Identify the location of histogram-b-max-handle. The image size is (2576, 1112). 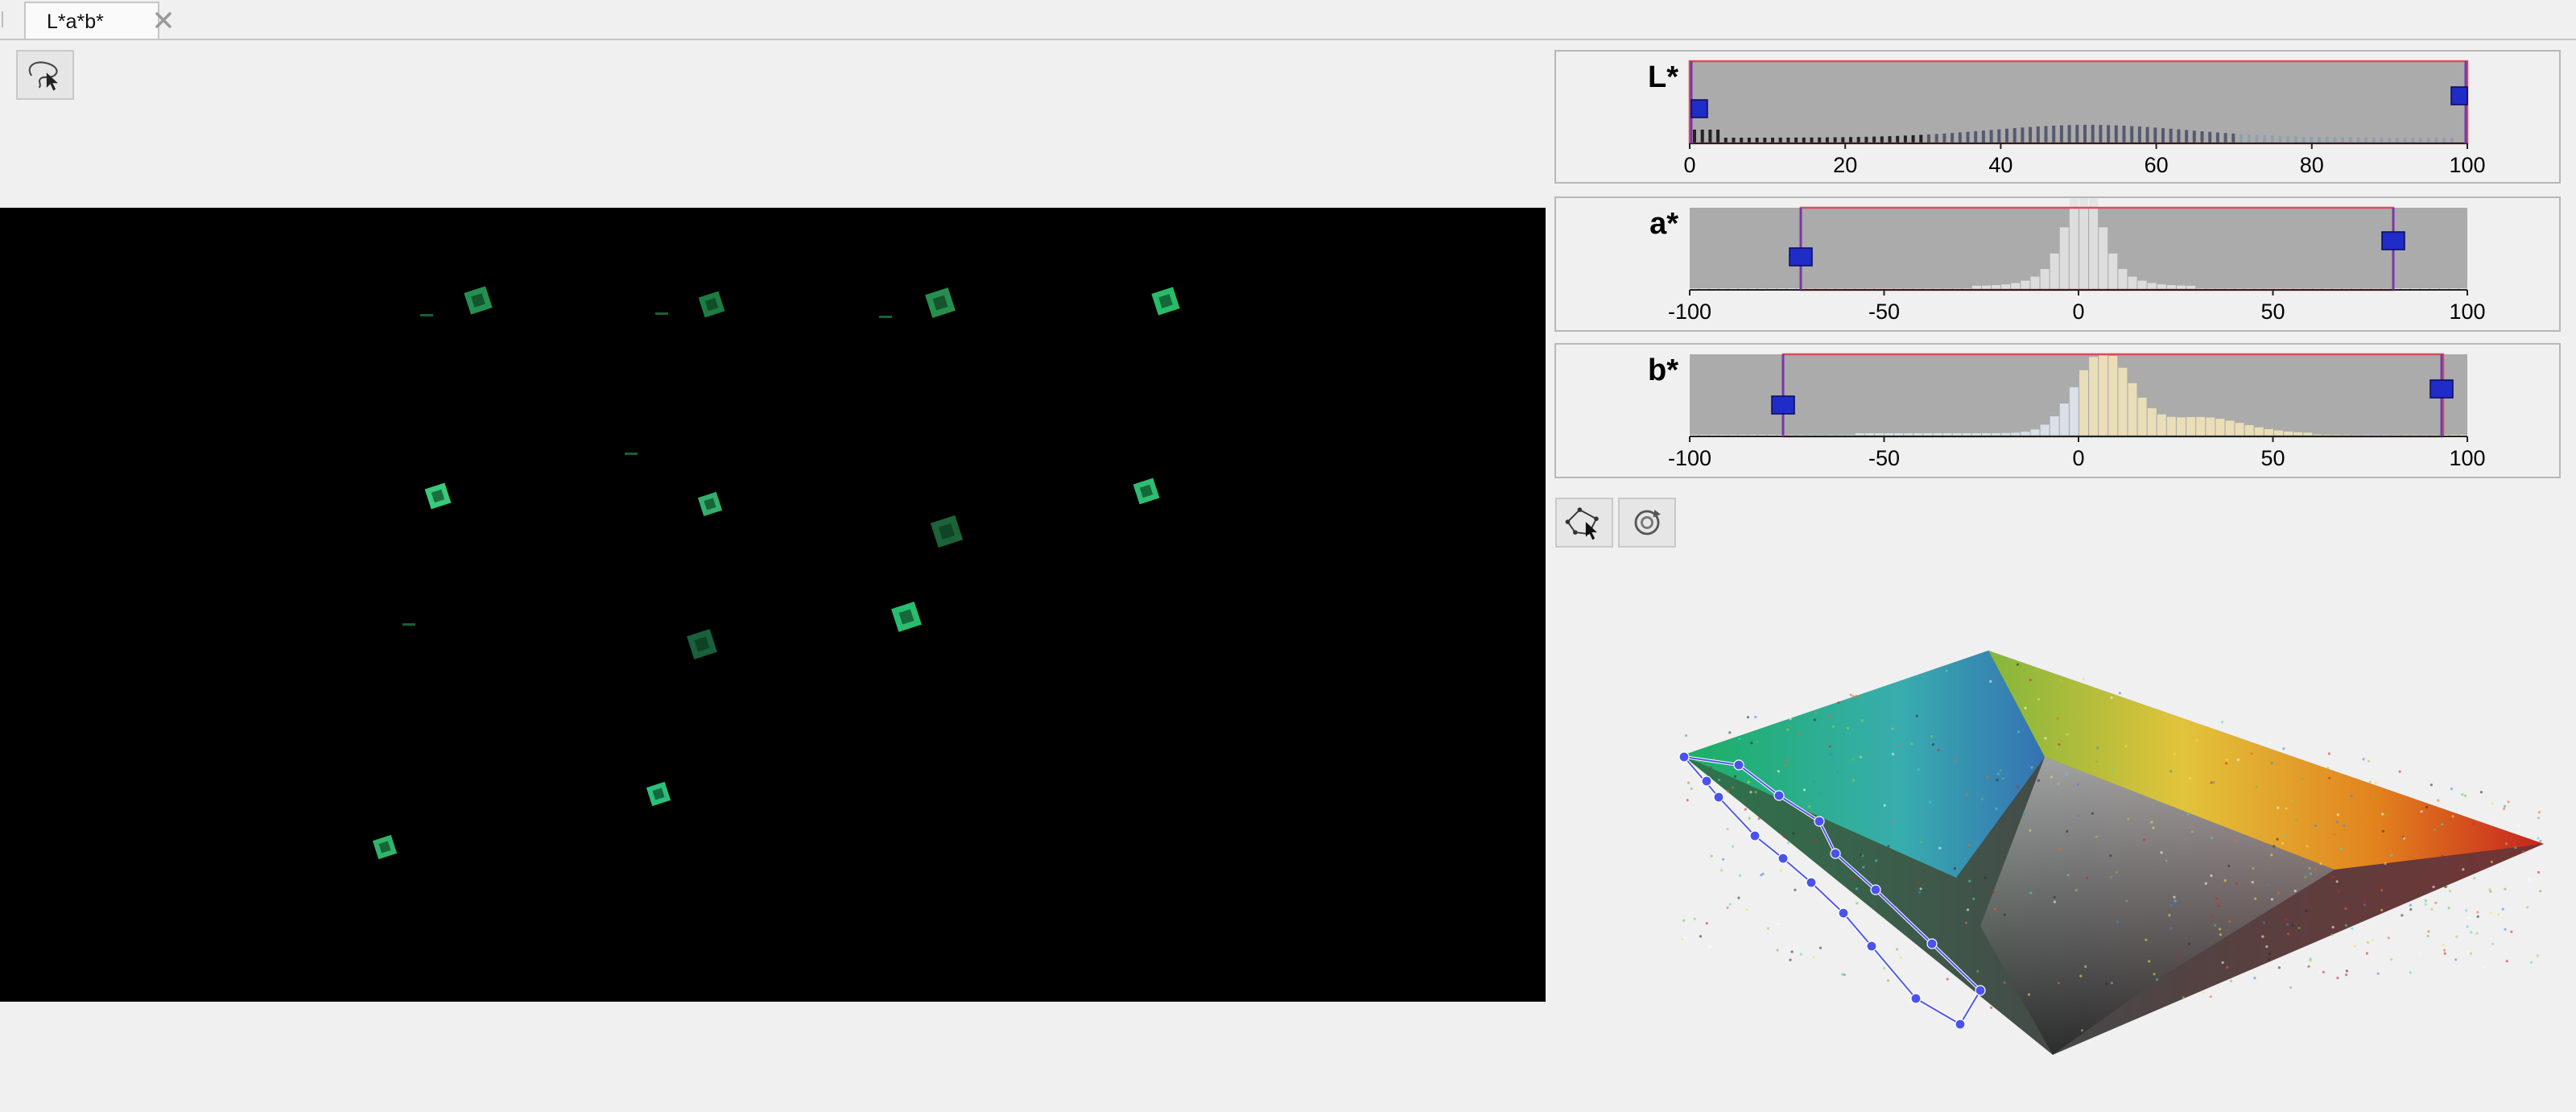
(2441, 389).